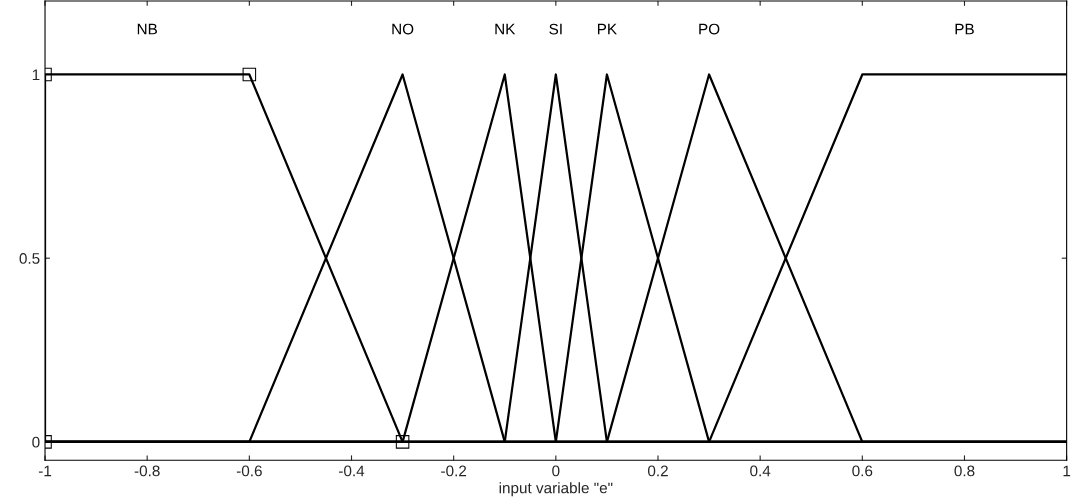 This screenshot has height=503, width=1072. Describe the element at coordinates (454, 471) in the screenshot. I see `x-tick-label: -0.2` at that location.